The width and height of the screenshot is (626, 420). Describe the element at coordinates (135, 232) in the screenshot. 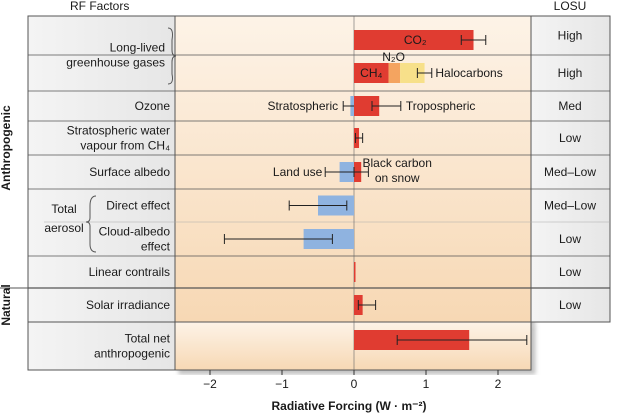

I see `factor-label: Cloud-albedo` at that location.